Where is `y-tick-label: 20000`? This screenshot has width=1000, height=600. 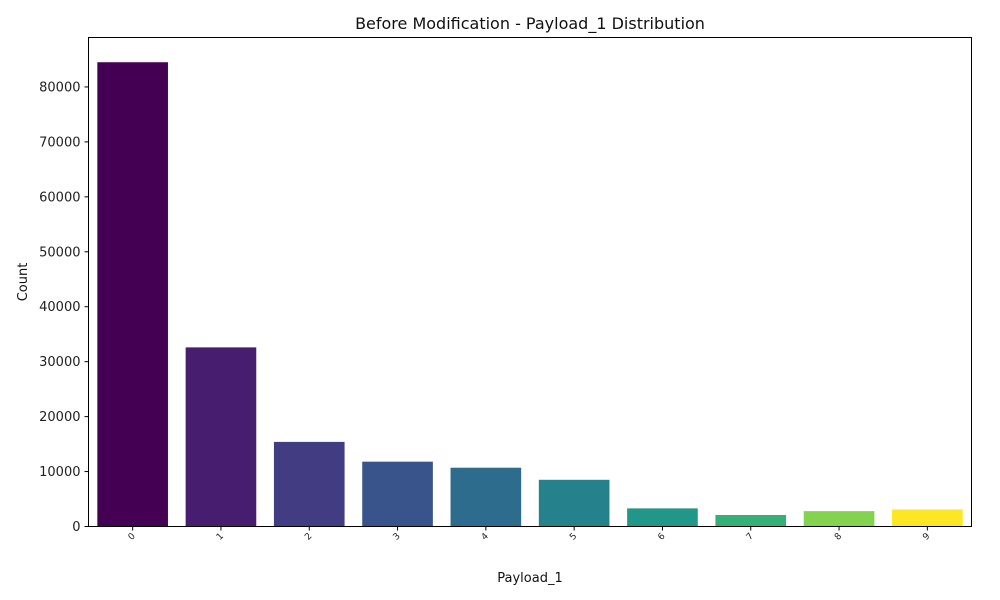 y-tick-label: 20000 is located at coordinates (59, 417).